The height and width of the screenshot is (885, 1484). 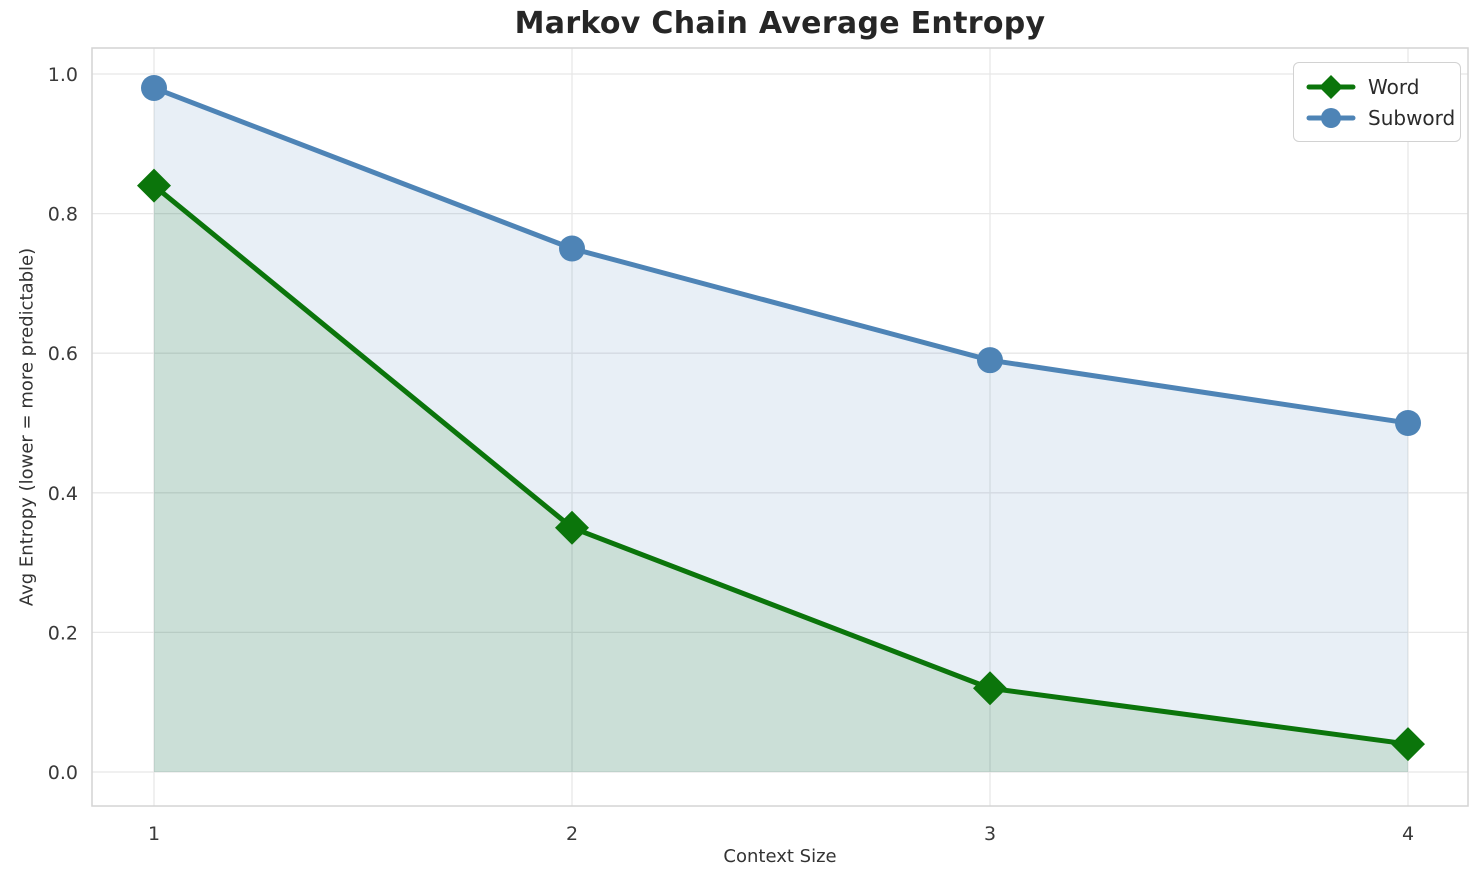 I want to click on y-tick-label: 0.8, so click(x=63, y=215).